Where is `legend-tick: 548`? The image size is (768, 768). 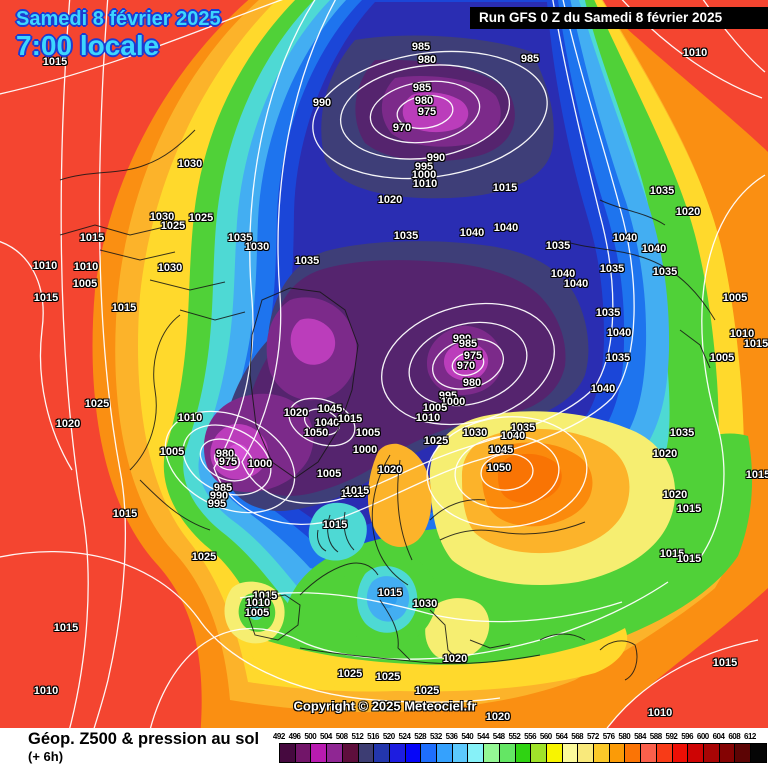 legend-tick: 548 is located at coordinates (498, 736).